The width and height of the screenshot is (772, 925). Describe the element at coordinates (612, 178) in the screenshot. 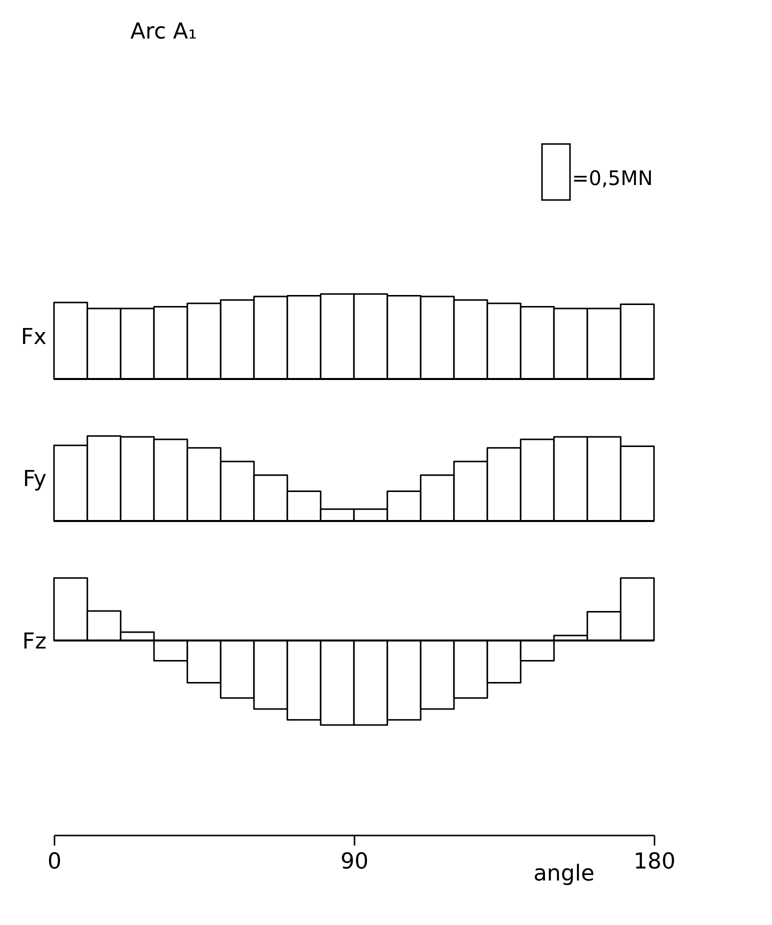

I see `text: =0,5MN` at that location.